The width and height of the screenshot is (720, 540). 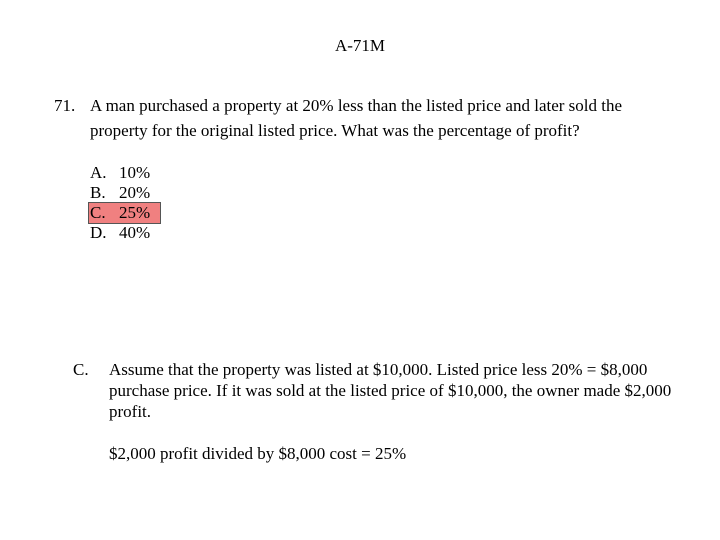 I want to click on option-d: D. 40%, so click(x=125, y=233).